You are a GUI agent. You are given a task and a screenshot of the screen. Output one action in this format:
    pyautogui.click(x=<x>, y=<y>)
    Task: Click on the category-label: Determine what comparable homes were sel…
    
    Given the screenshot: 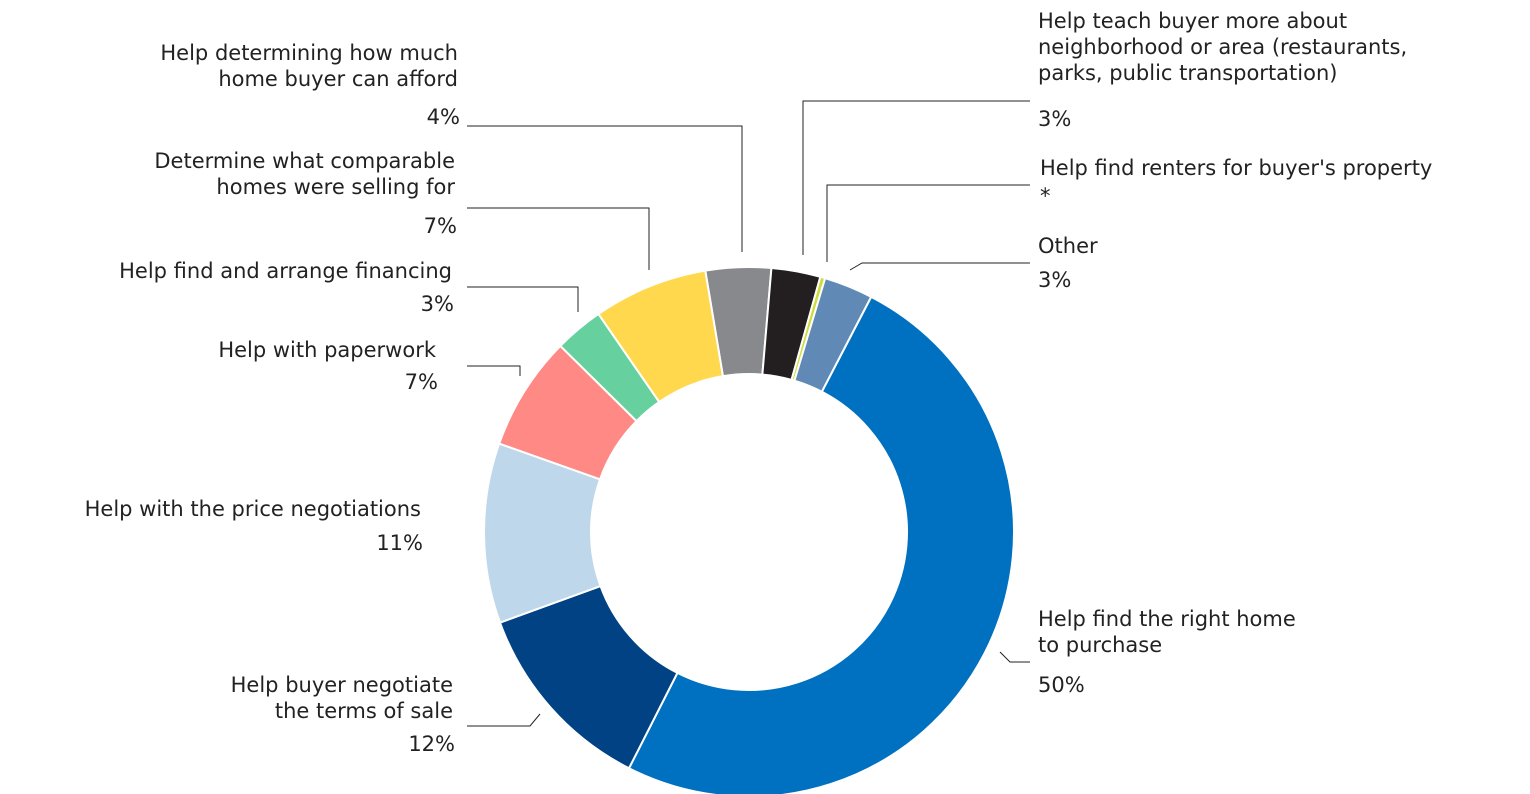 What is the action you would take?
    pyautogui.click(x=304, y=174)
    